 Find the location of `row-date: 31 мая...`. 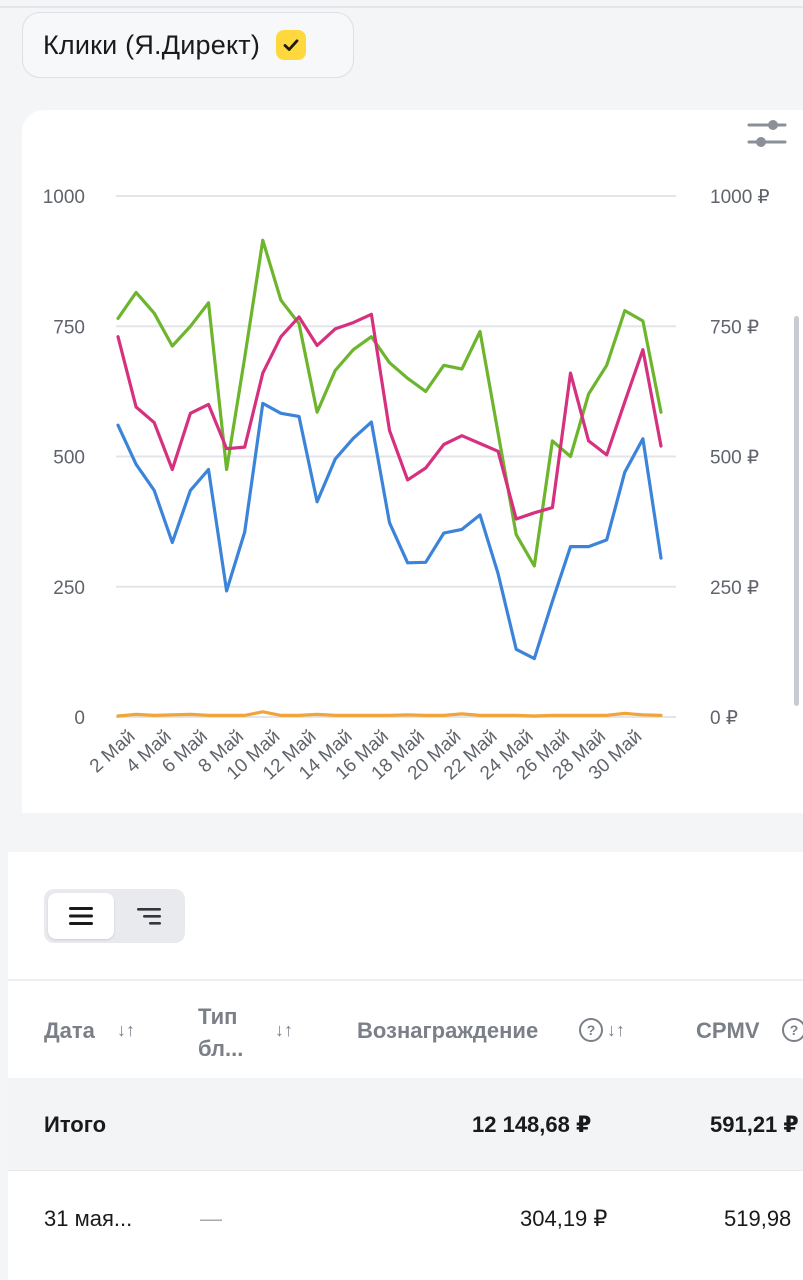

row-date: 31 мая... is located at coordinates (88, 1218).